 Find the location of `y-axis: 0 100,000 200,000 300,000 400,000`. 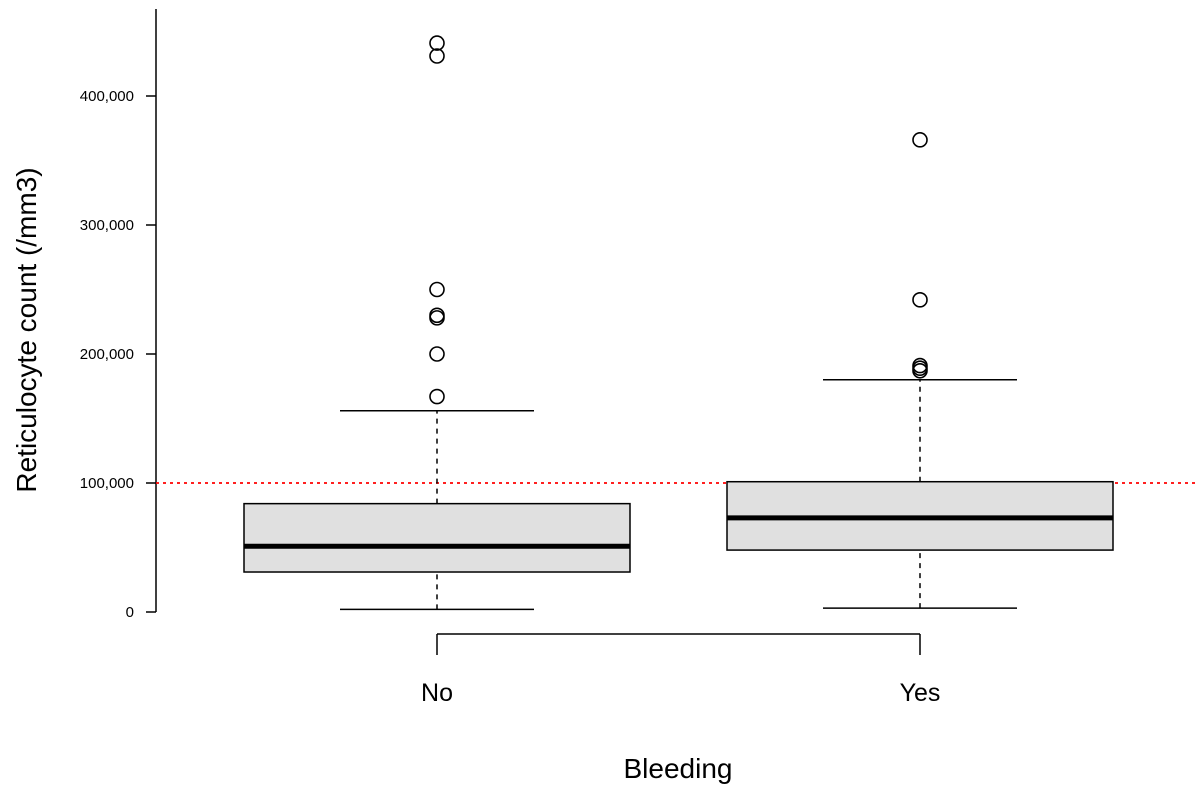

y-axis: 0 100,000 200,000 300,000 400,000 is located at coordinates (118, 315).